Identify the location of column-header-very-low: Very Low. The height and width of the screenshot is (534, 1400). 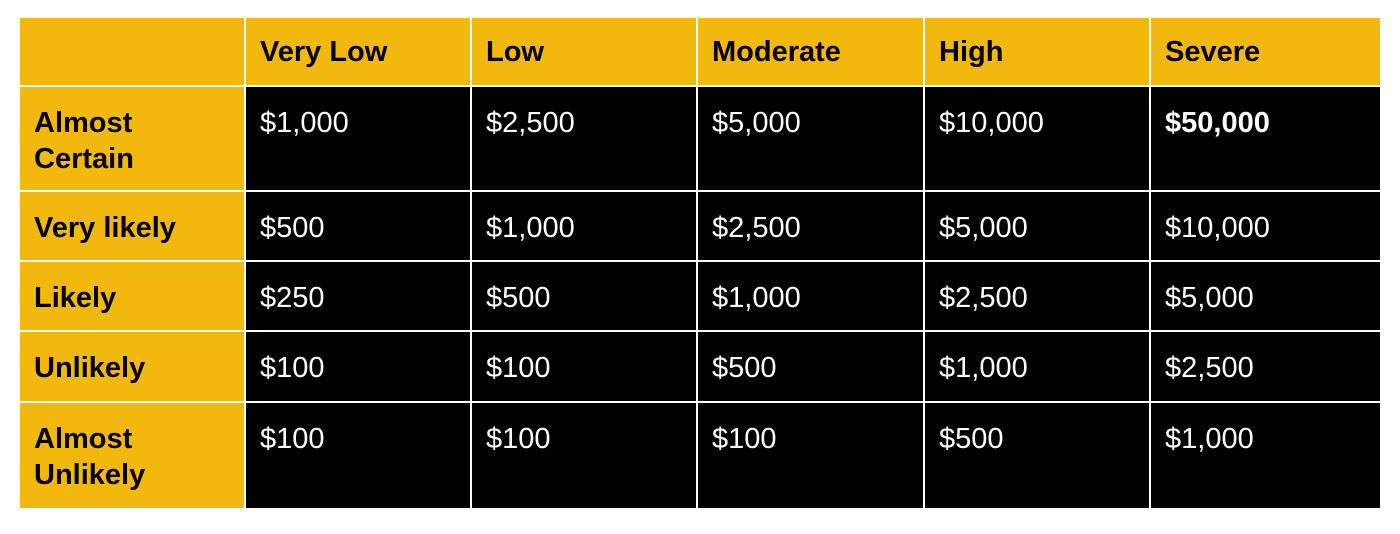
(358, 51).